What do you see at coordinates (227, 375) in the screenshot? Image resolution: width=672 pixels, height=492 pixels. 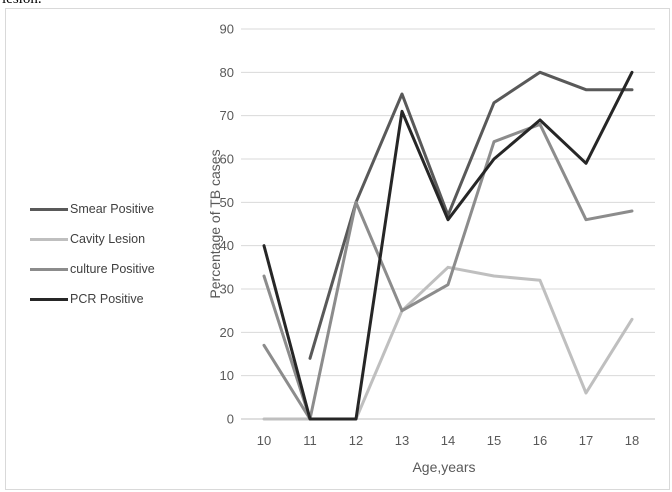 I see `y-tick-label: 10` at bounding box center [227, 375].